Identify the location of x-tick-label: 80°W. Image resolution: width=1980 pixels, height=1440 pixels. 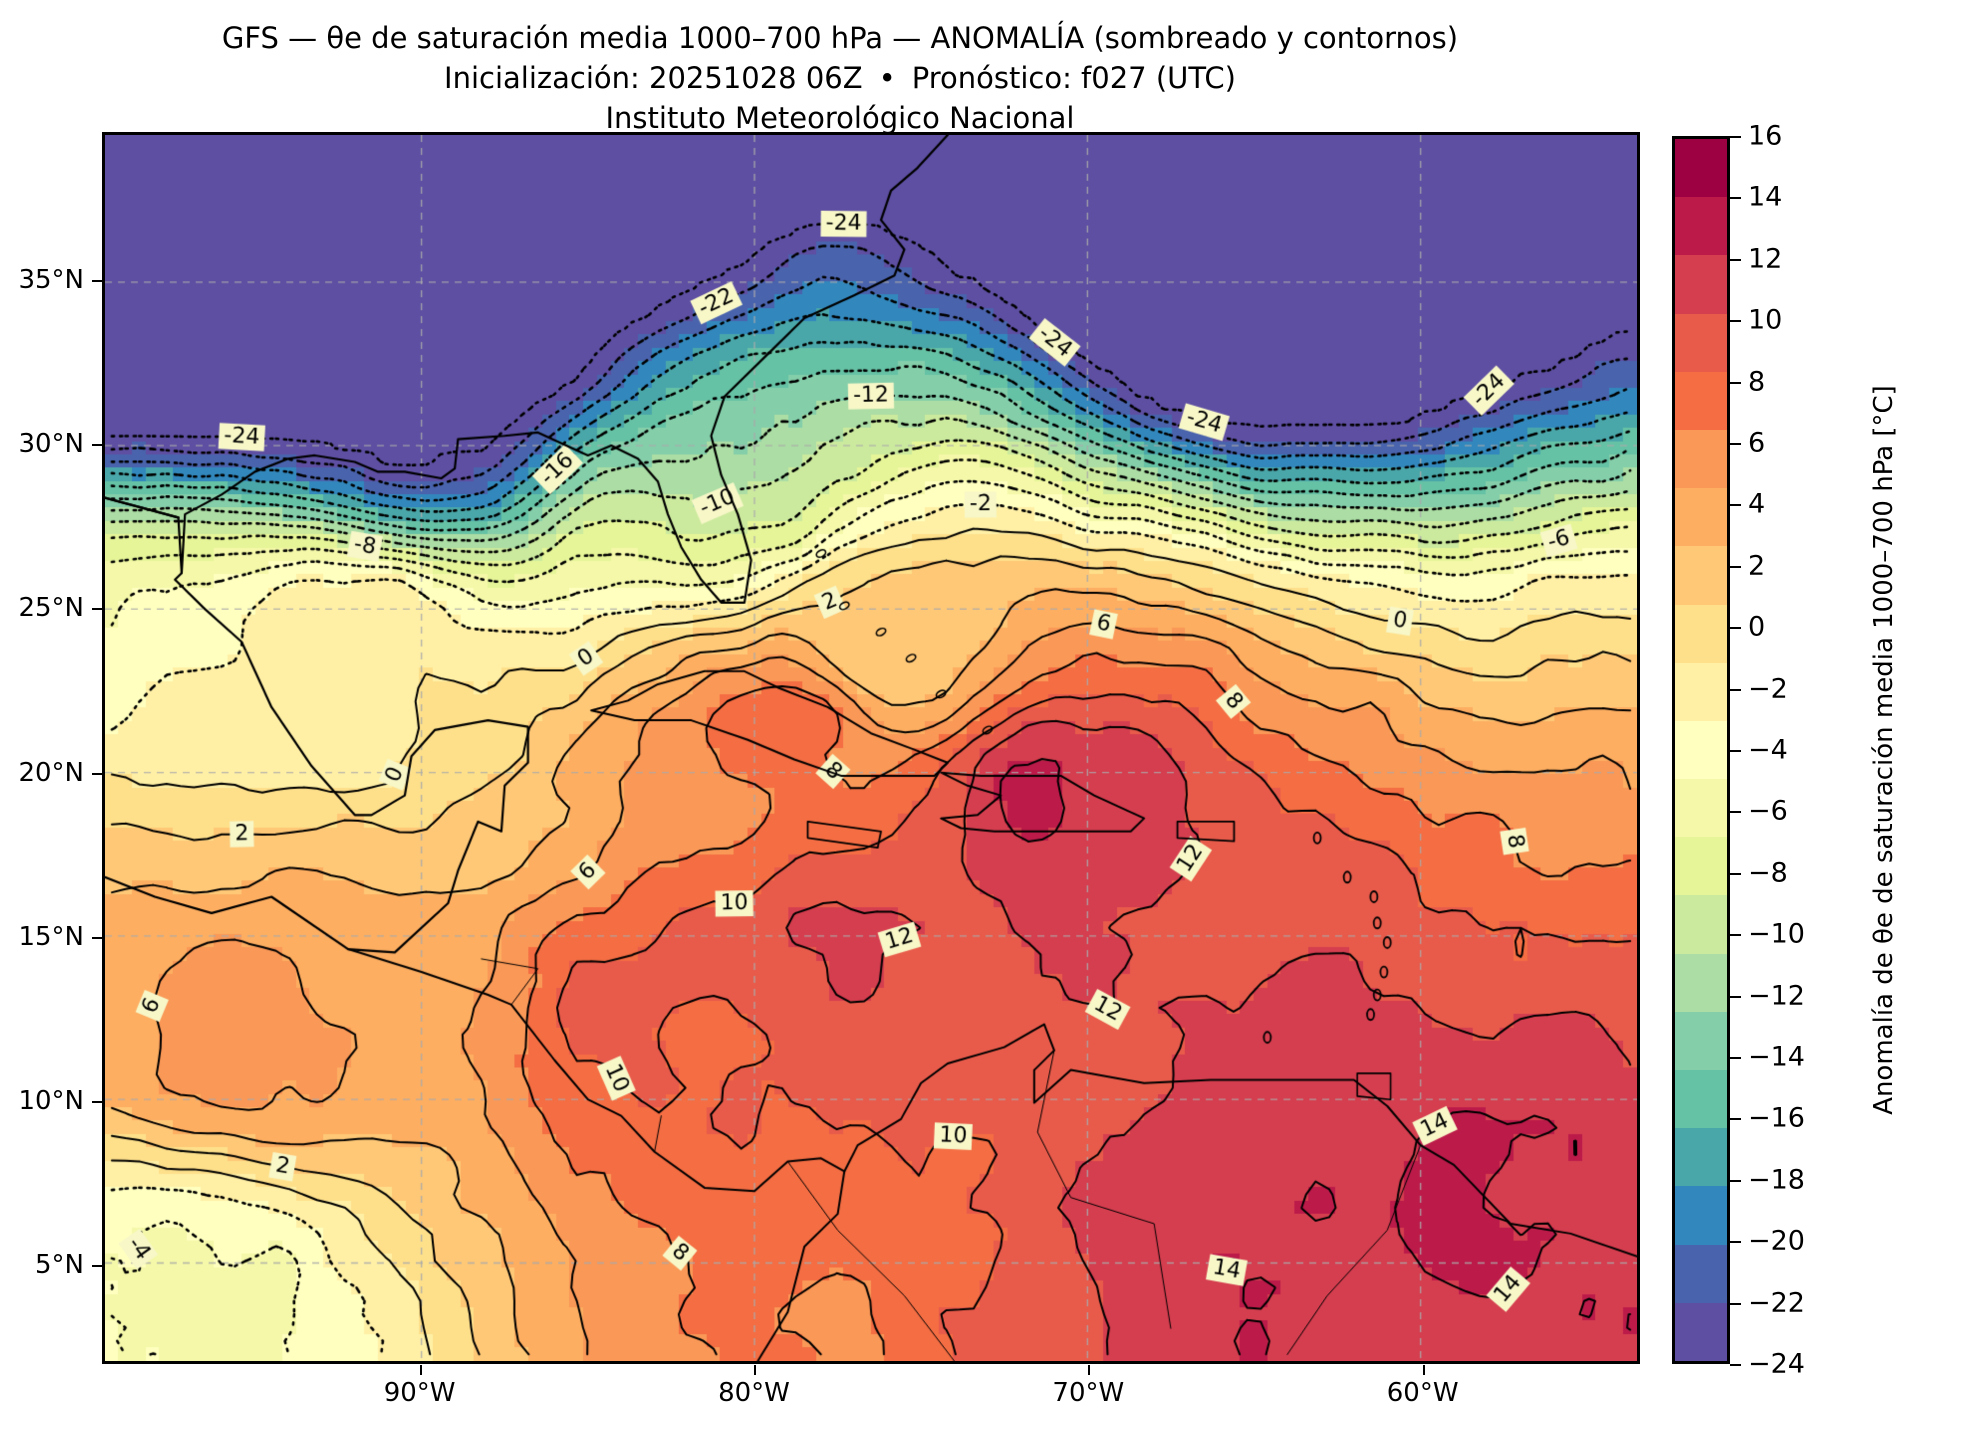
(754, 1393).